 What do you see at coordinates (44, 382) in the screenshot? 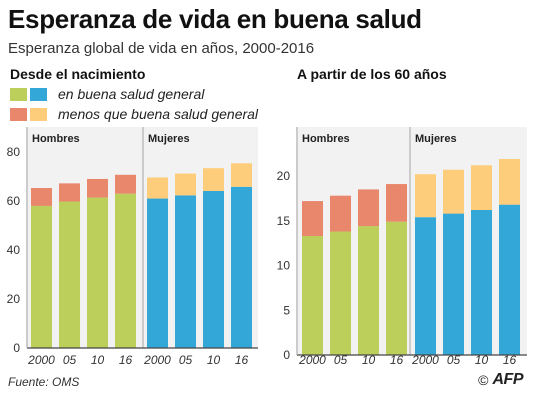
I see `source-note: Fuente: OMS` at bounding box center [44, 382].